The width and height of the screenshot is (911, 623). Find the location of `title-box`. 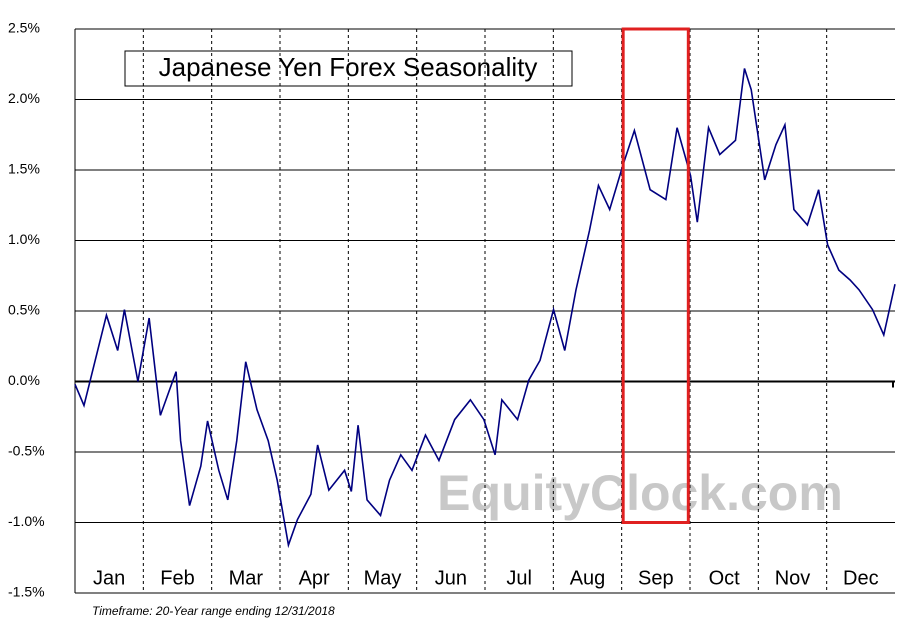

title-box is located at coordinates (348, 68).